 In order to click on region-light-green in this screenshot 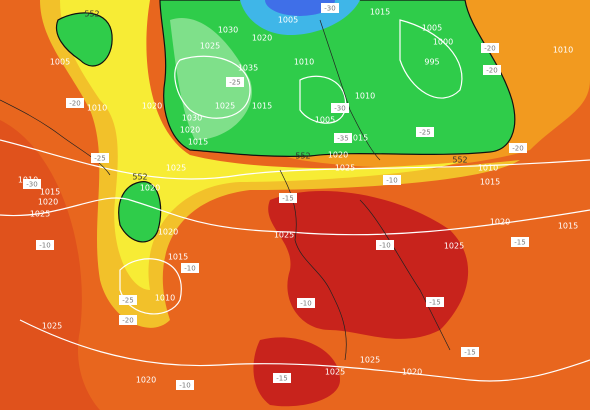, I will do `click(211, 79)`.